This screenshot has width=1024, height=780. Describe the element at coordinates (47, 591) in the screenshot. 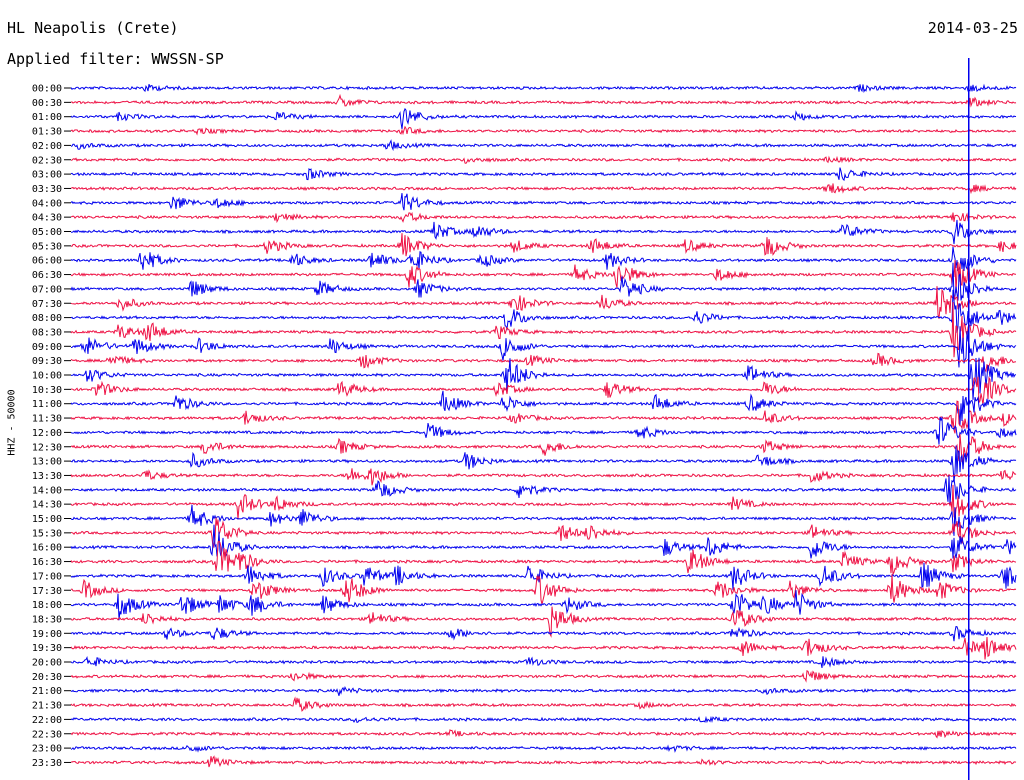

I see `y-tick-label: 17:30` at that location.